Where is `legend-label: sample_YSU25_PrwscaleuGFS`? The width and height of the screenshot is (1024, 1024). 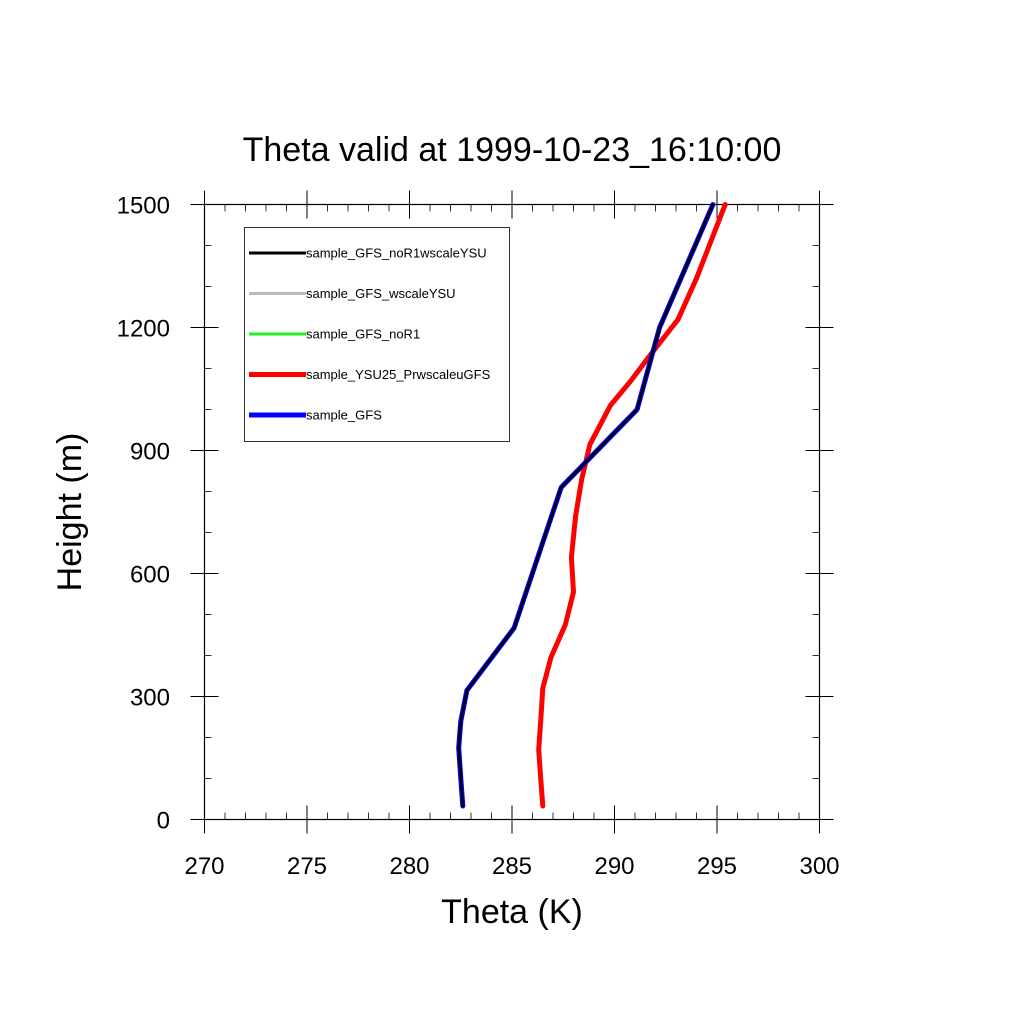
legend-label: sample_YSU25_PrwscaleuGFS is located at coordinates (398, 374).